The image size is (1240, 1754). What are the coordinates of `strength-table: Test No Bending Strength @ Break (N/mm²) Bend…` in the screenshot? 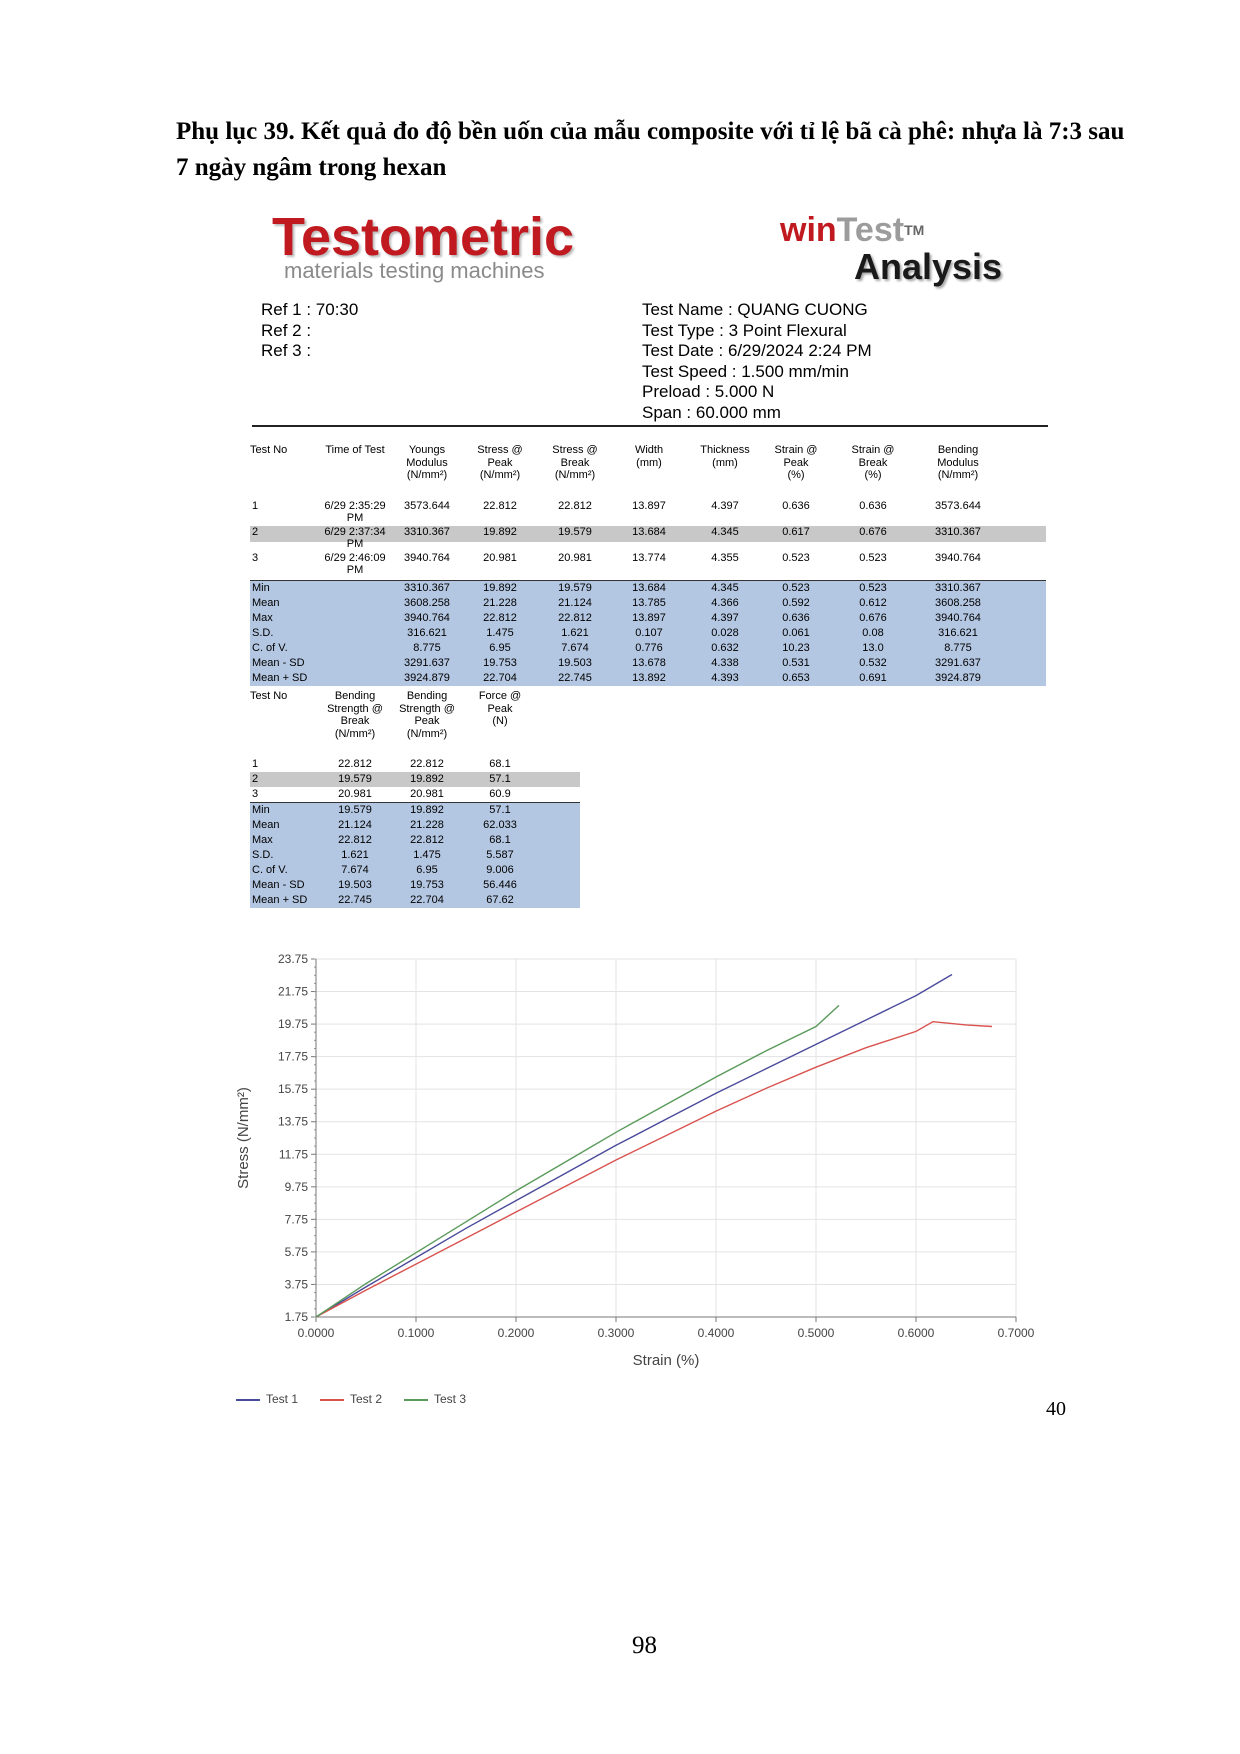 It's located at (415, 799).